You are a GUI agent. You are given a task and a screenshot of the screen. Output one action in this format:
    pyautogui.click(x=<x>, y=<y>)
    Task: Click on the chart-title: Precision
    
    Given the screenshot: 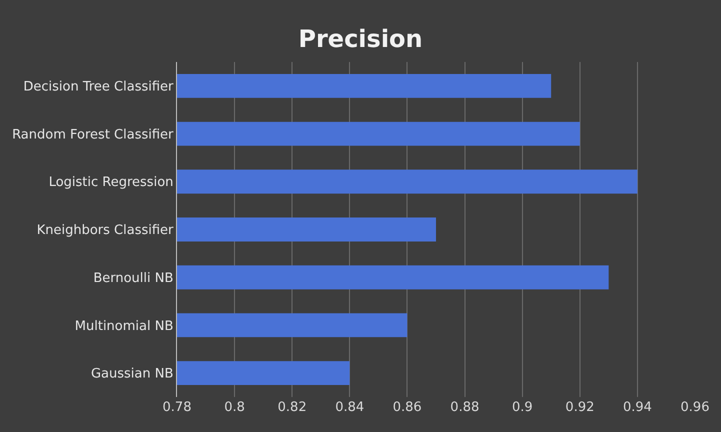 What is the action you would take?
    pyautogui.click(x=360, y=39)
    